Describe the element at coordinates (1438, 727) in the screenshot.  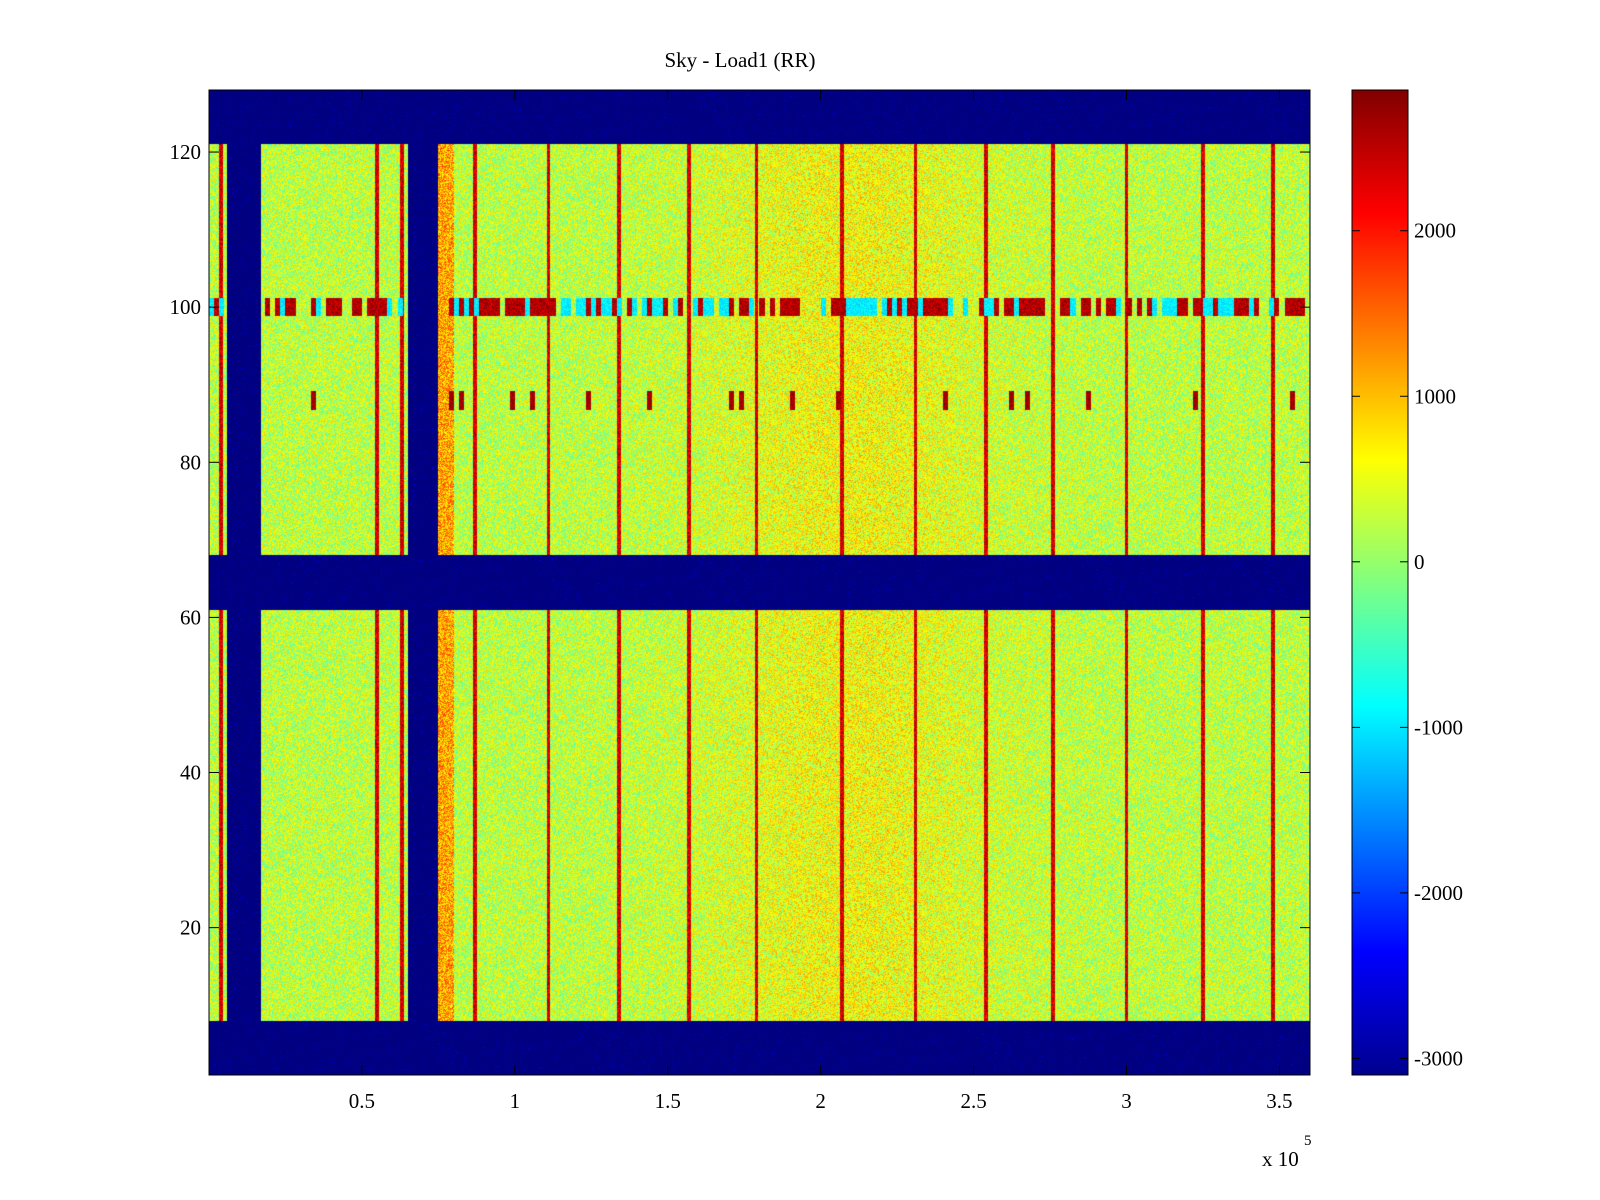
I see `colorbar-tick-label: -1000` at that location.